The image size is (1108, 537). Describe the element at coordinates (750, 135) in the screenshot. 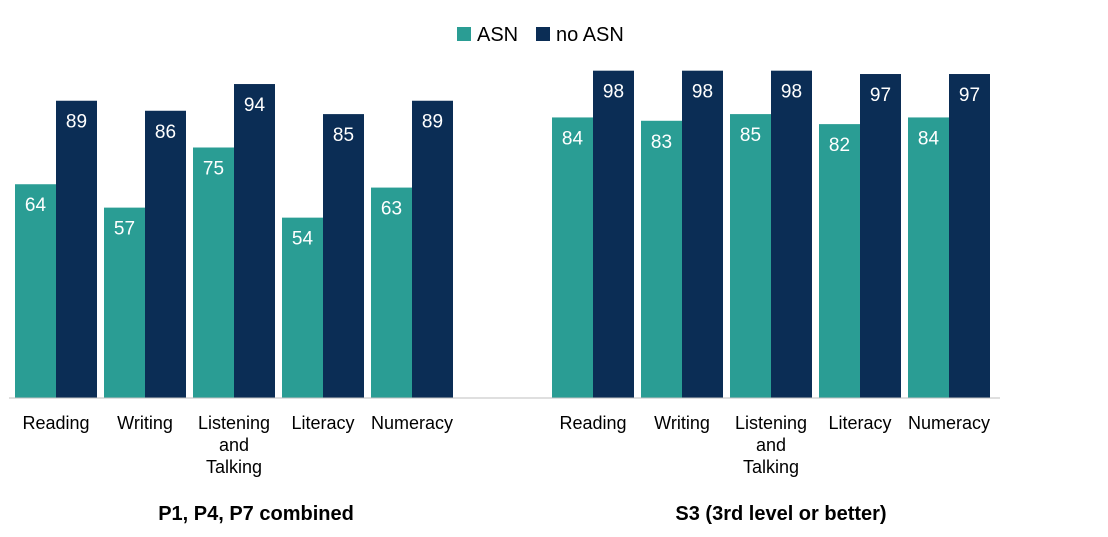

I see `data-label-asn: 85` at that location.